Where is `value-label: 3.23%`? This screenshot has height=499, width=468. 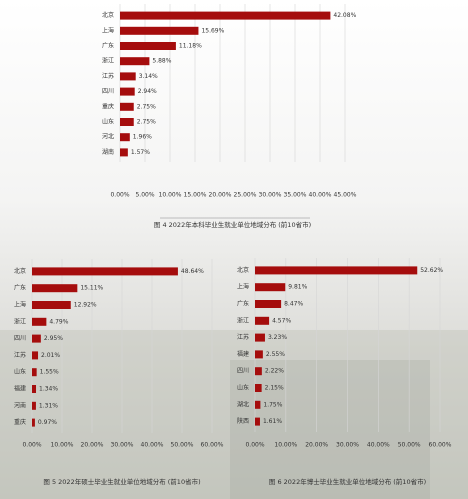
value-label: 3.23% is located at coordinates (277, 337).